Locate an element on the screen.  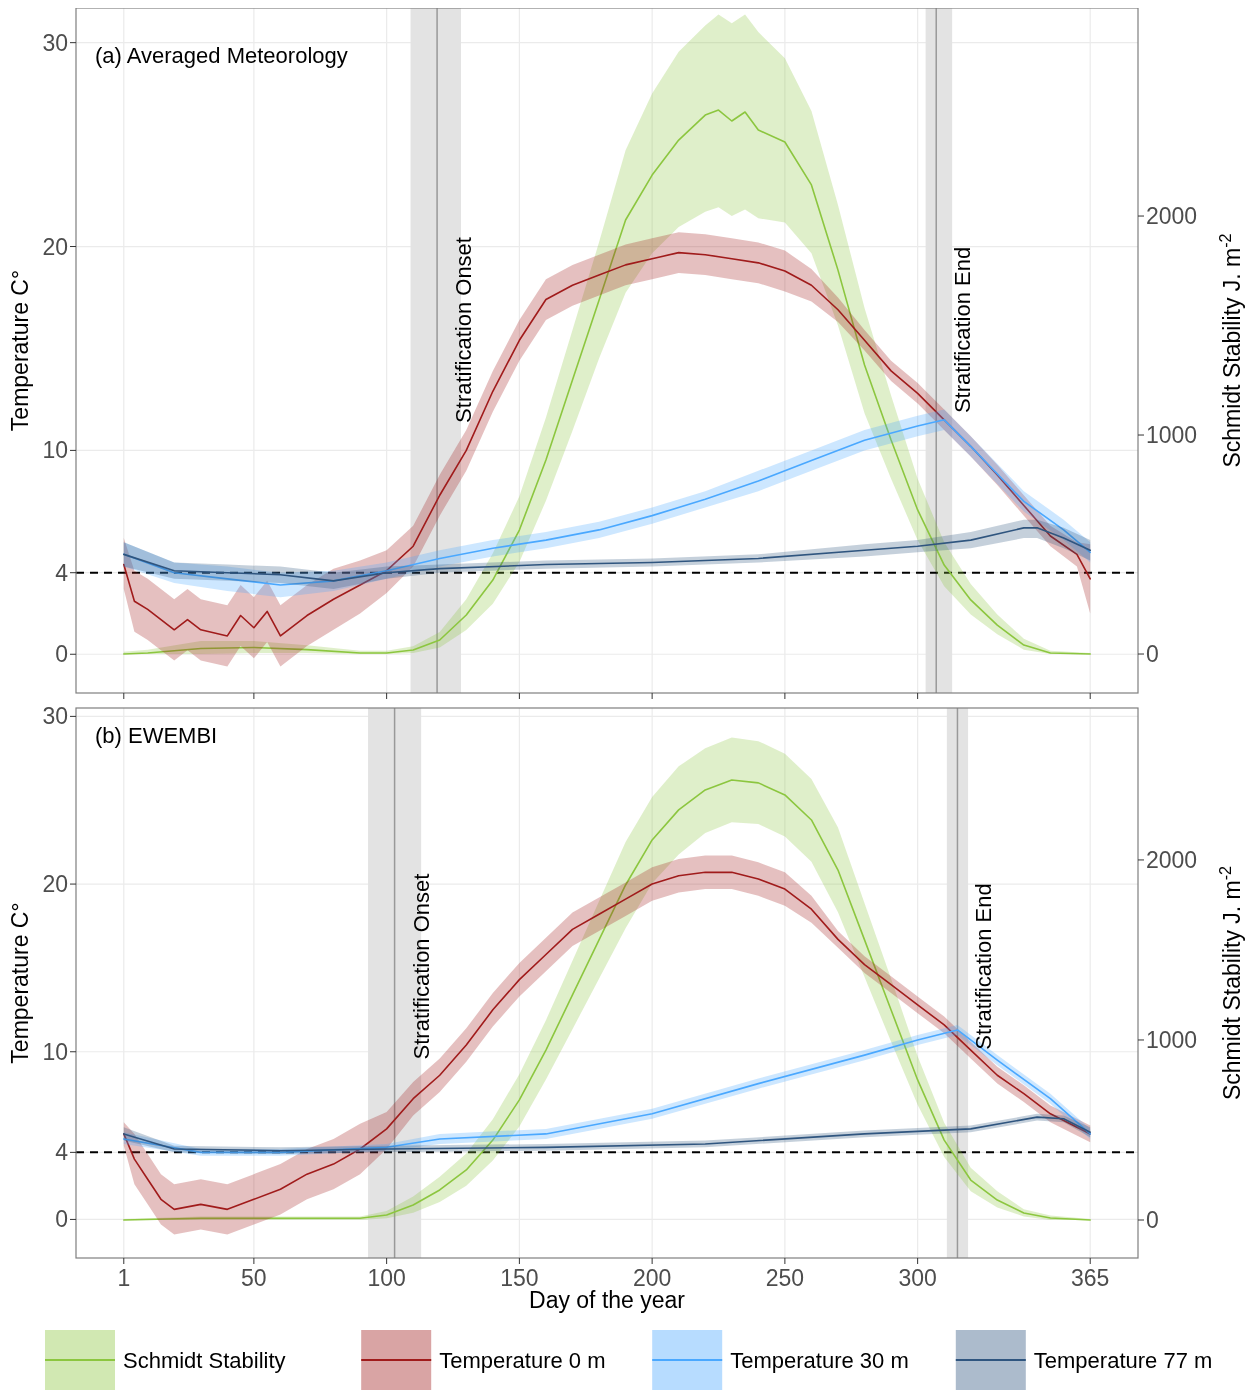
legend-label: Temperature 0 m is located at coordinates (522, 1360).